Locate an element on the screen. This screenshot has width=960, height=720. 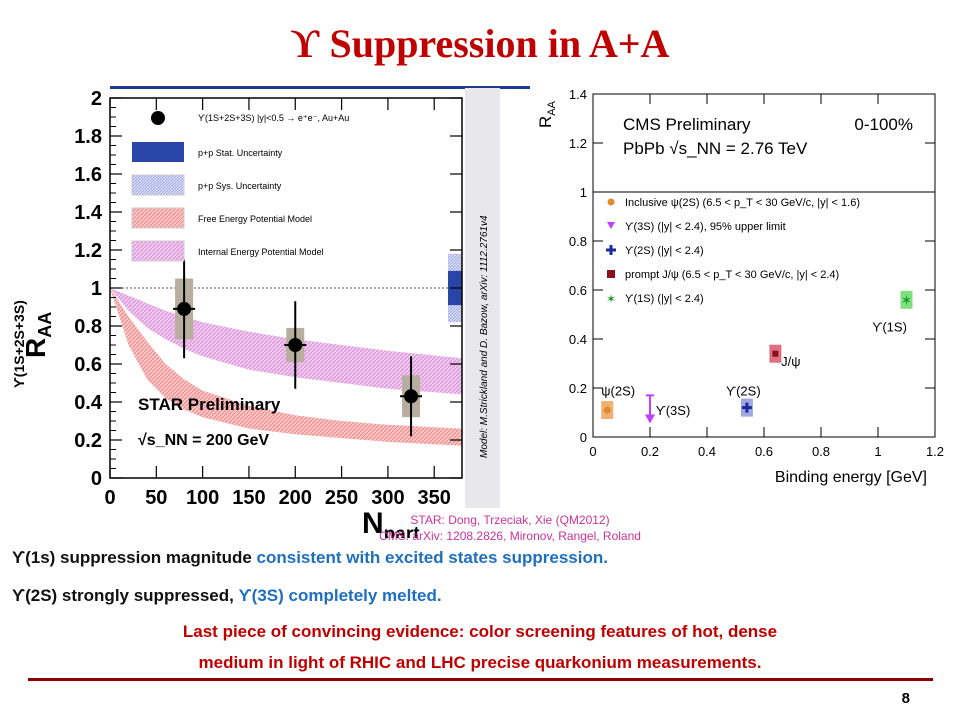
bullet-2-main: ϒ(2S) strongly suppressed, is located at coordinates (125, 595).